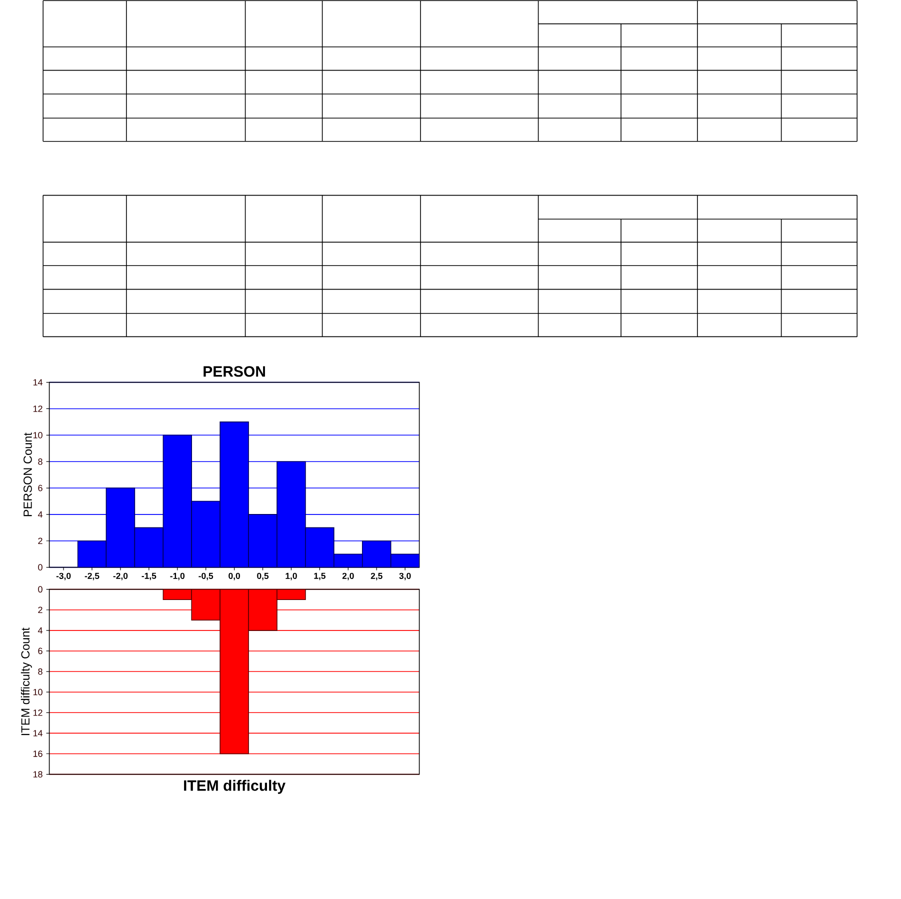 The image size is (901, 899). I want to click on x-tick-label: -0,5, so click(206, 576).